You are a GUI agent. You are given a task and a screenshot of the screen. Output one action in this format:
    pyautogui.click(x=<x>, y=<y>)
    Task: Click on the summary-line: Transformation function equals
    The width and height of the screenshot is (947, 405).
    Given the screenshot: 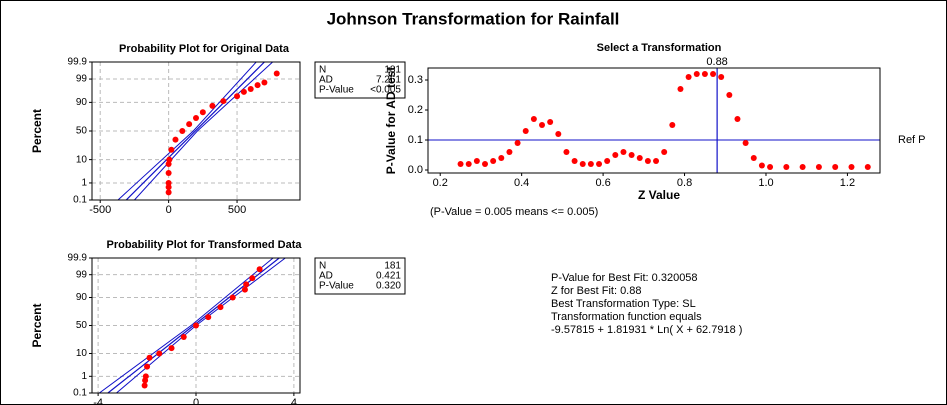 What is the action you would take?
    pyautogui.click(x=626, y=317)
    